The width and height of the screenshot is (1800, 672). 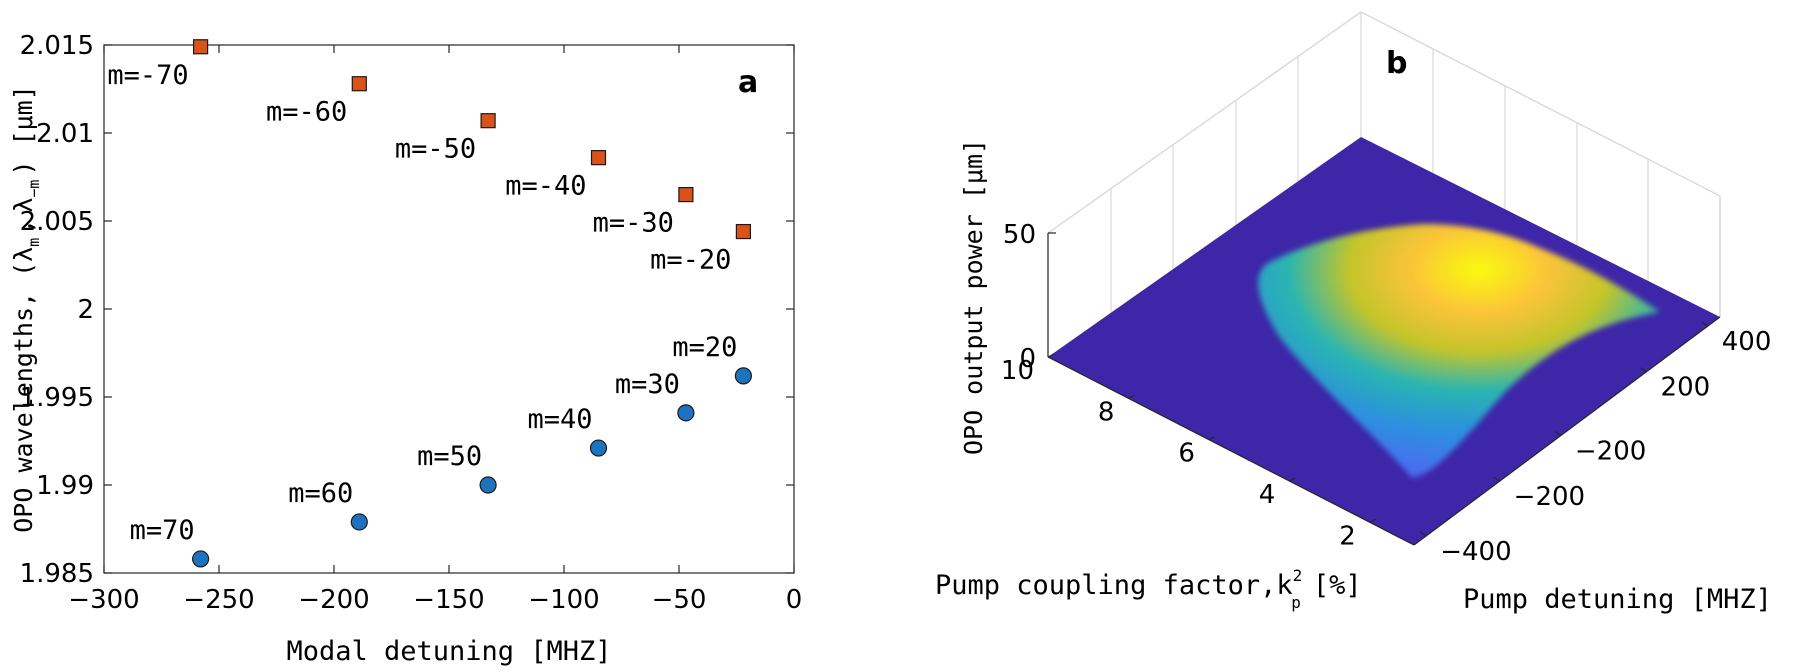 I want to click on point-label: m=-50, so click(x=435, y=149).